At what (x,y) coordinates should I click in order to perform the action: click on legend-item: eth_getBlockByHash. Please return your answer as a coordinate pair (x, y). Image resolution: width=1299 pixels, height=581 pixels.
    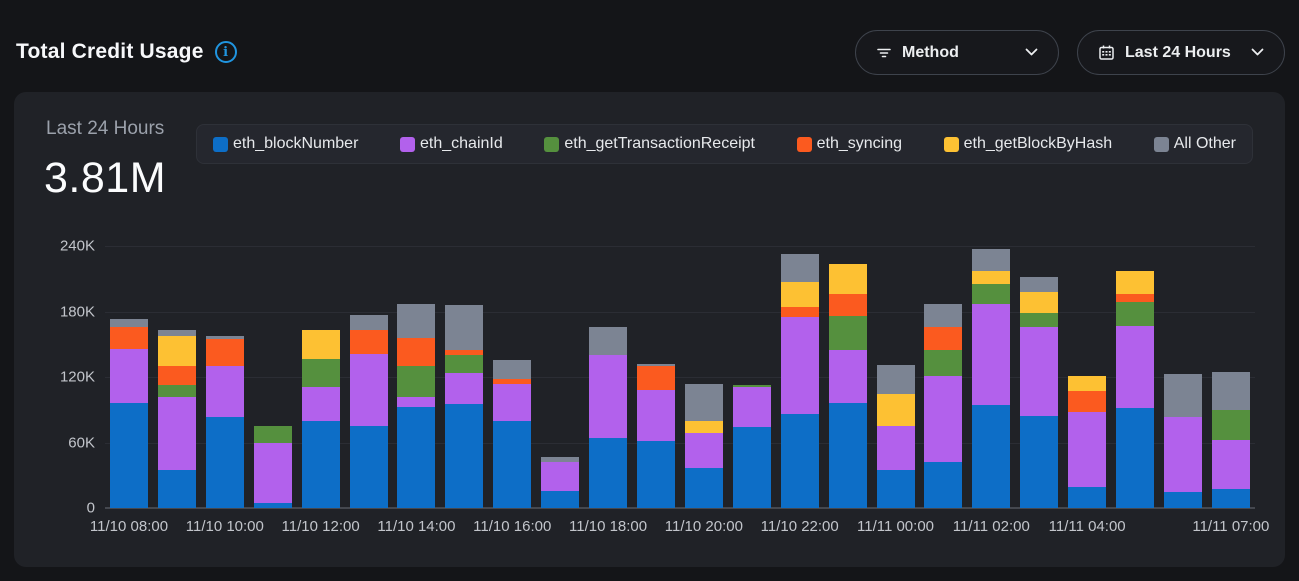
    Looking at the image, I should click on (1027, 144).